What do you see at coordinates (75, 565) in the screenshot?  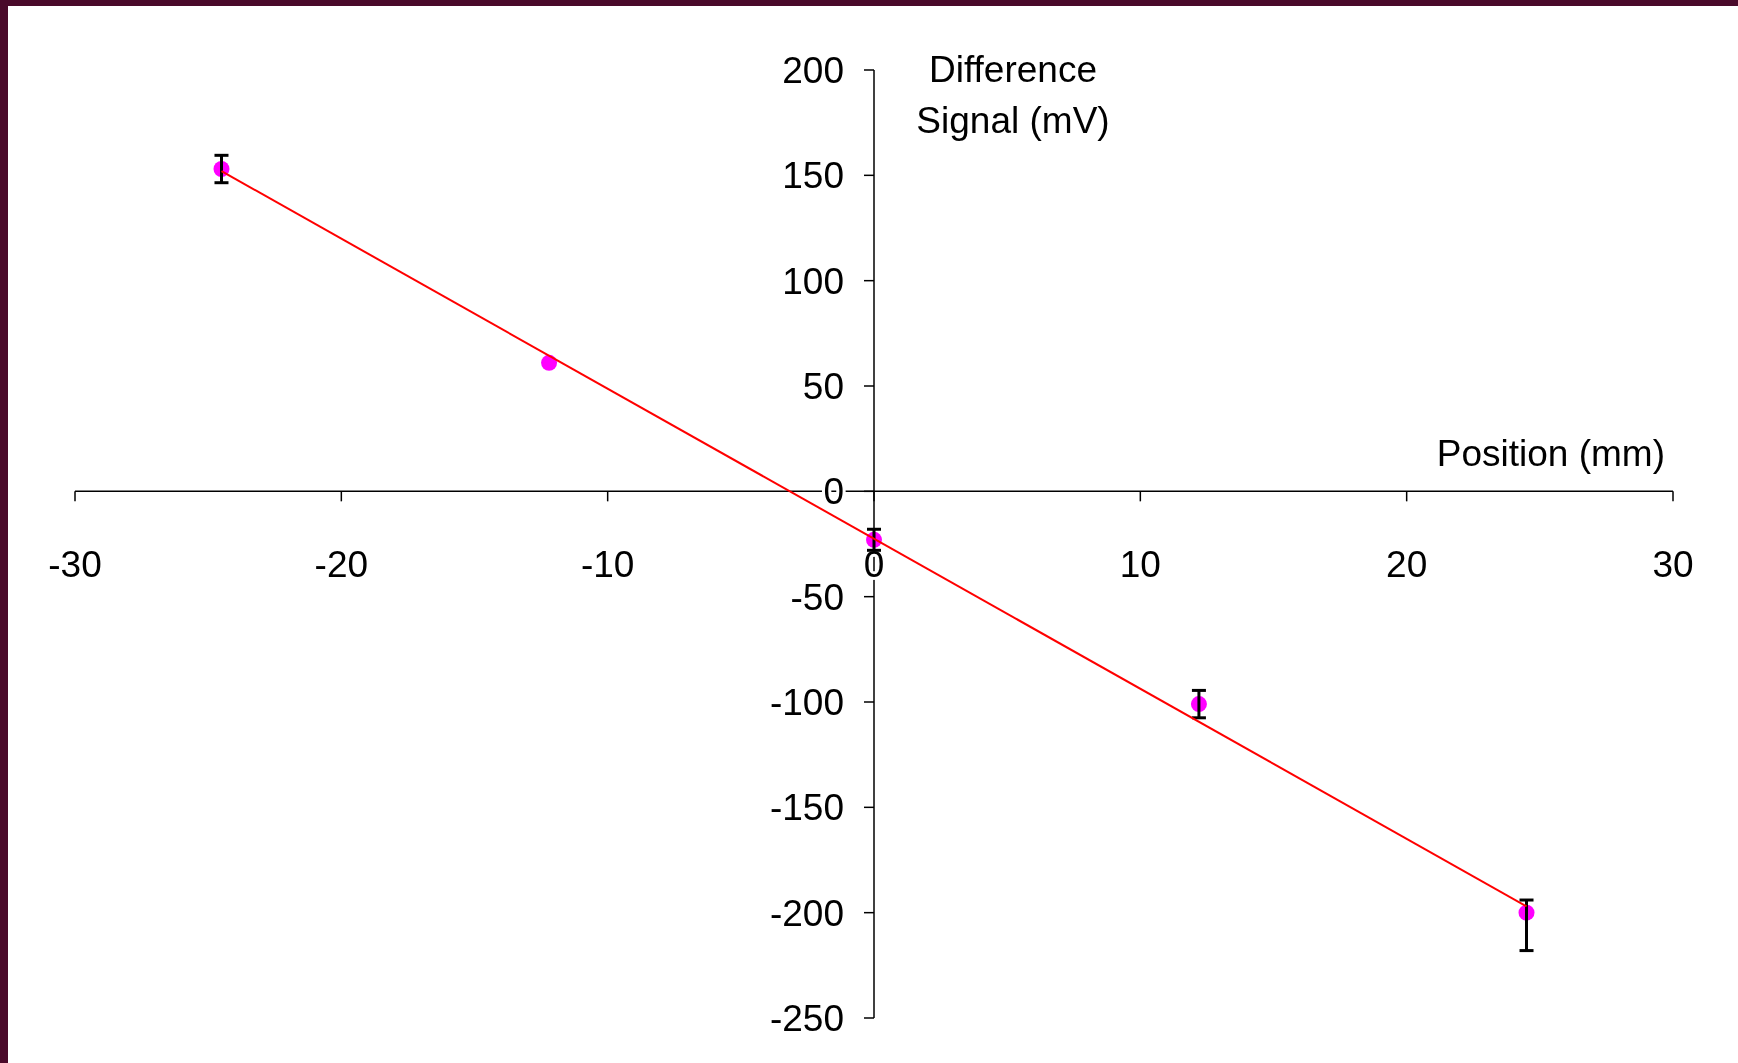 I see `x-tick-label: -30` at bounding box center [75, 565].